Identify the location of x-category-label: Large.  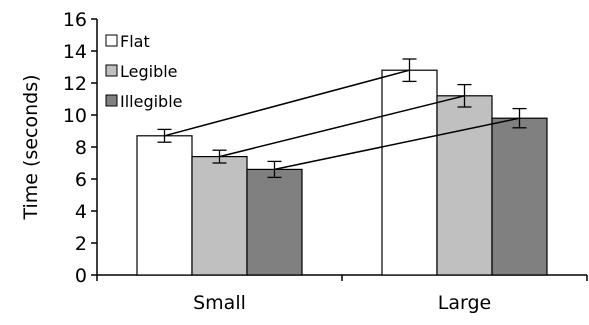
(464, 303).